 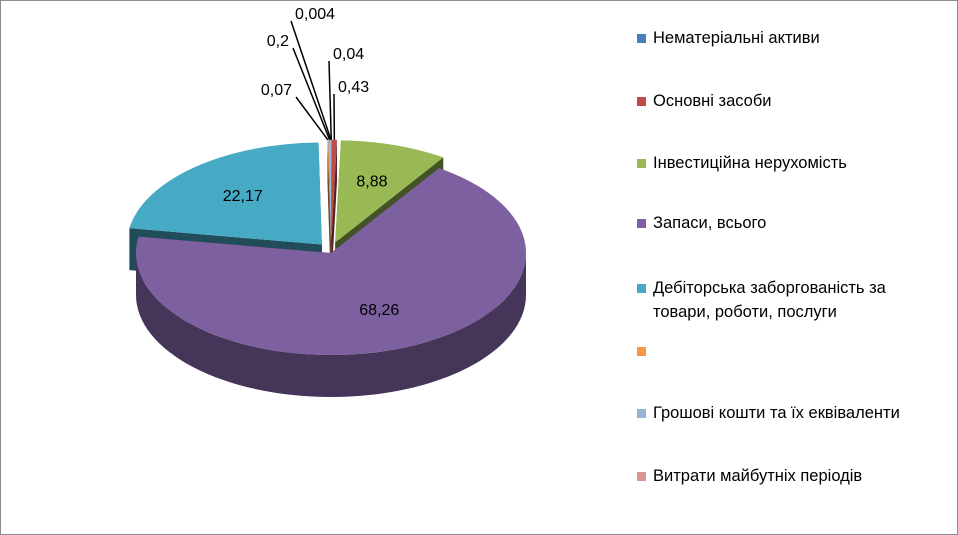 I want to click on legend-label: Основні засоби, so click(x=712, y=101).